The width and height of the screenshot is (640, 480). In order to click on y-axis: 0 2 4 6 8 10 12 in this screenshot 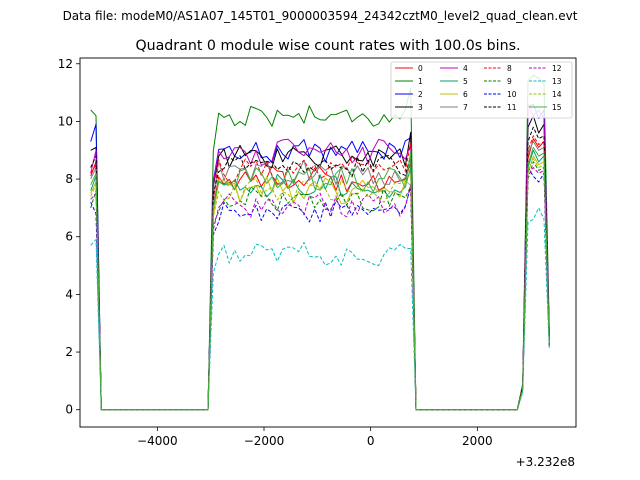, I will do `click(69, 237)`.